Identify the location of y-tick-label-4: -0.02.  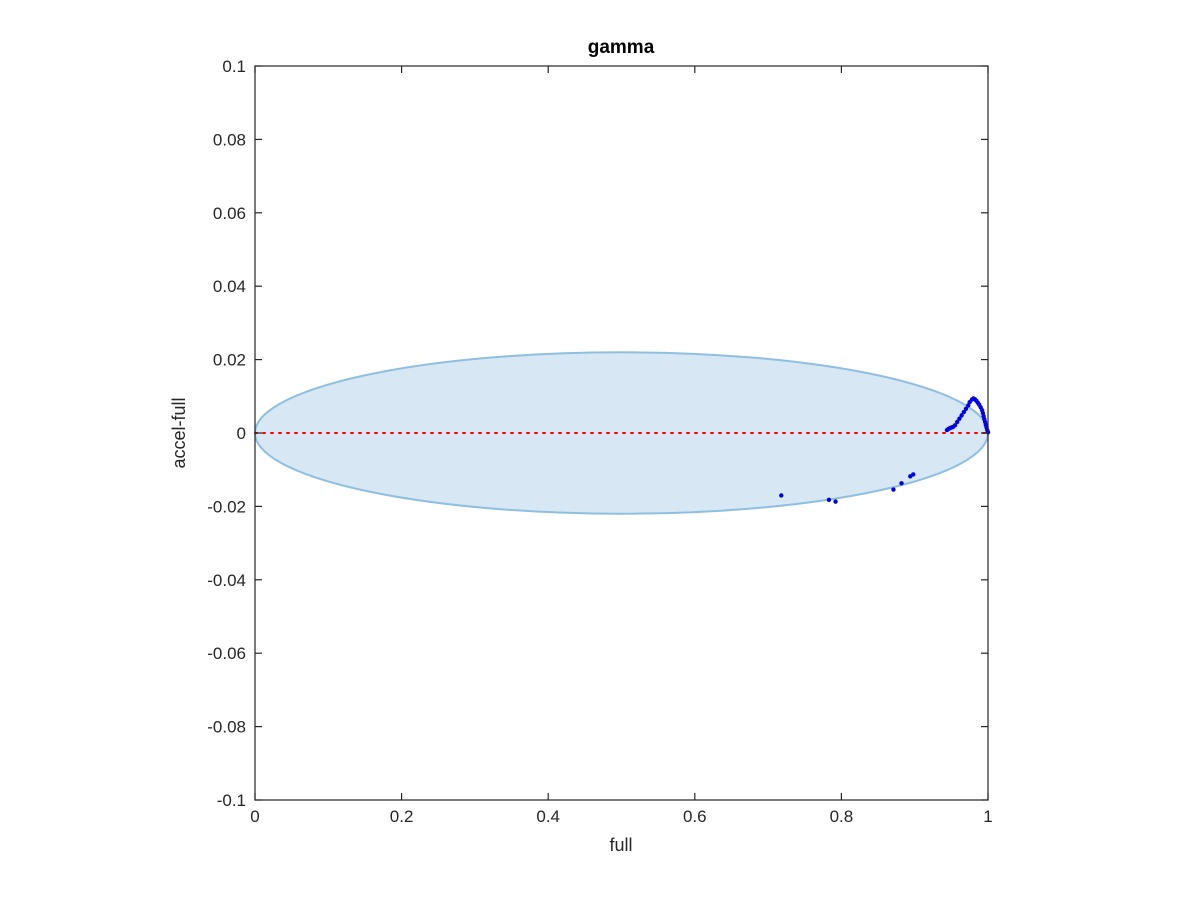
(226, 506).